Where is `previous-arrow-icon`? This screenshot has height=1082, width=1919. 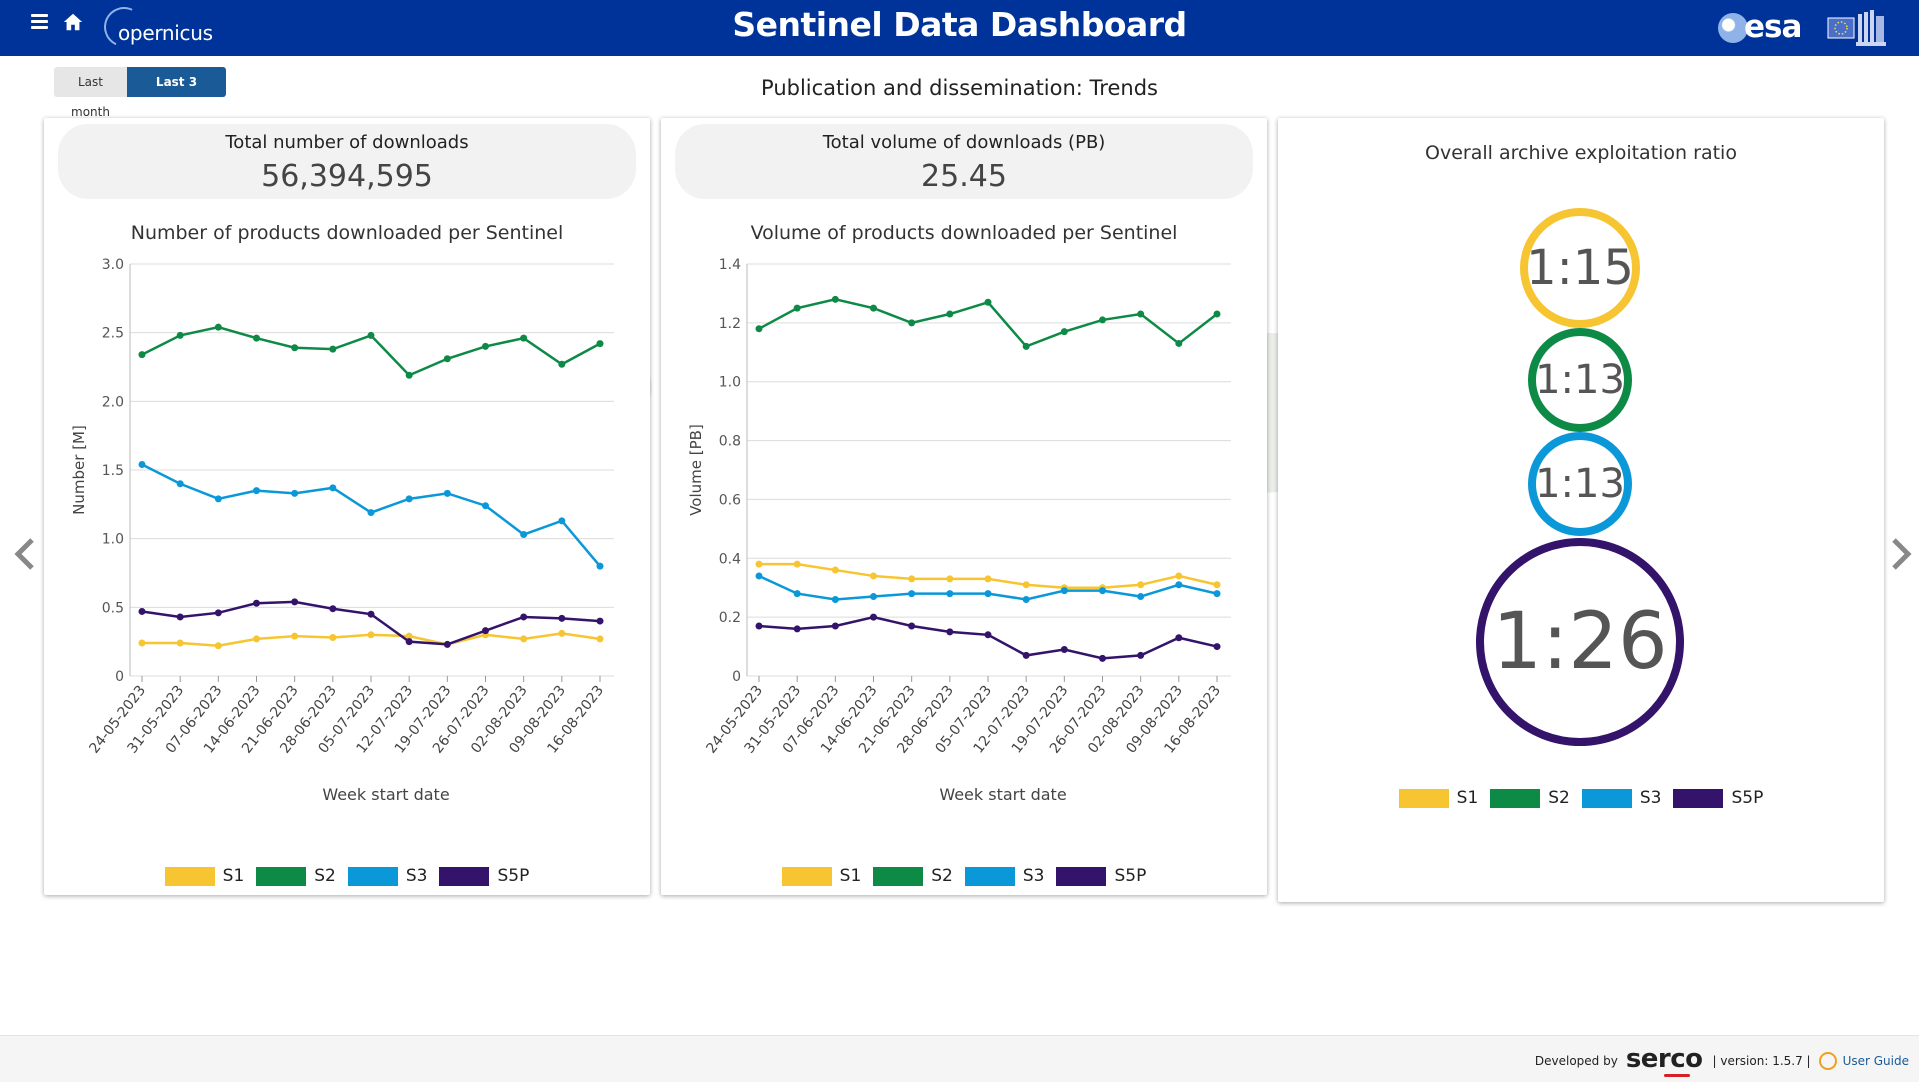
previous-arrow-icon is located at coordinates (25, 554).